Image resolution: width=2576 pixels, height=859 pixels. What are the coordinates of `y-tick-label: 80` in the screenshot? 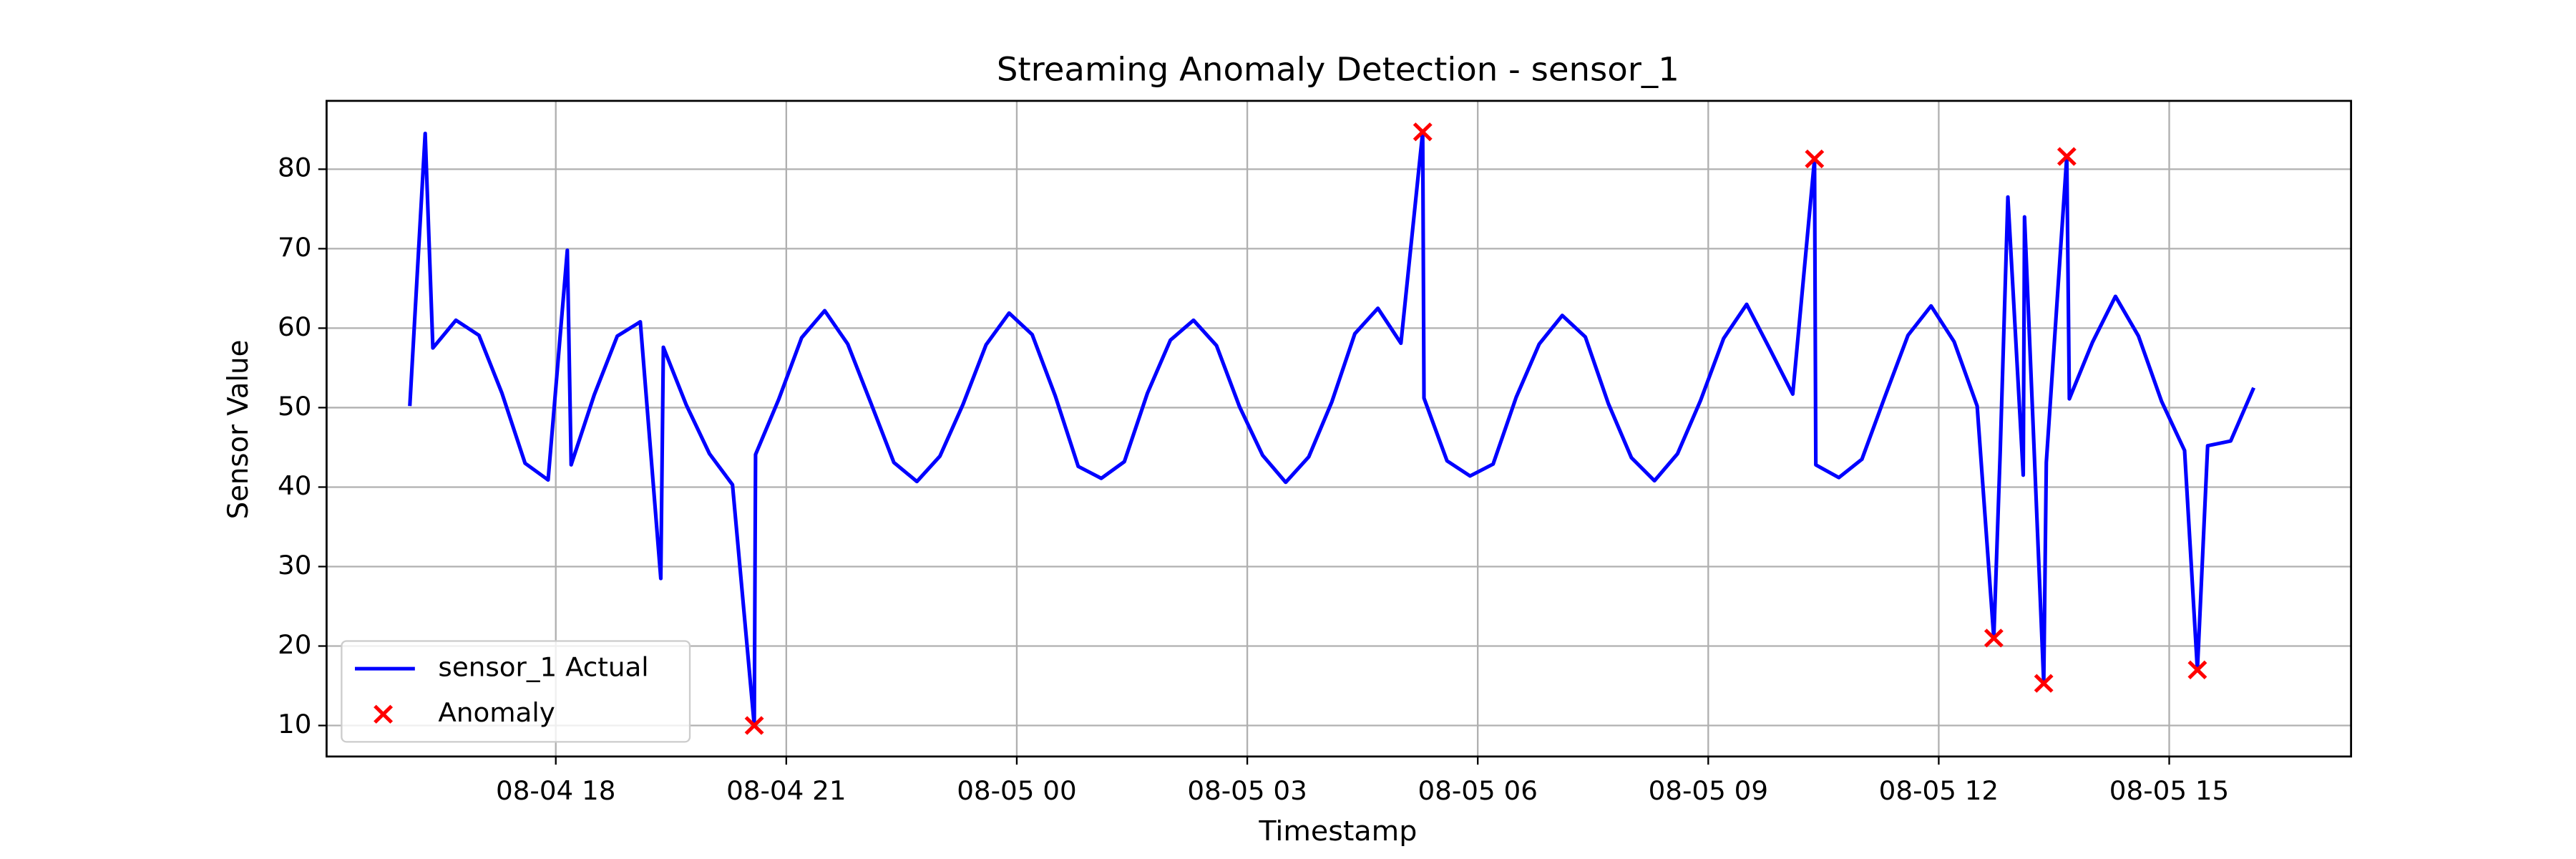 It's located at (294, 167).